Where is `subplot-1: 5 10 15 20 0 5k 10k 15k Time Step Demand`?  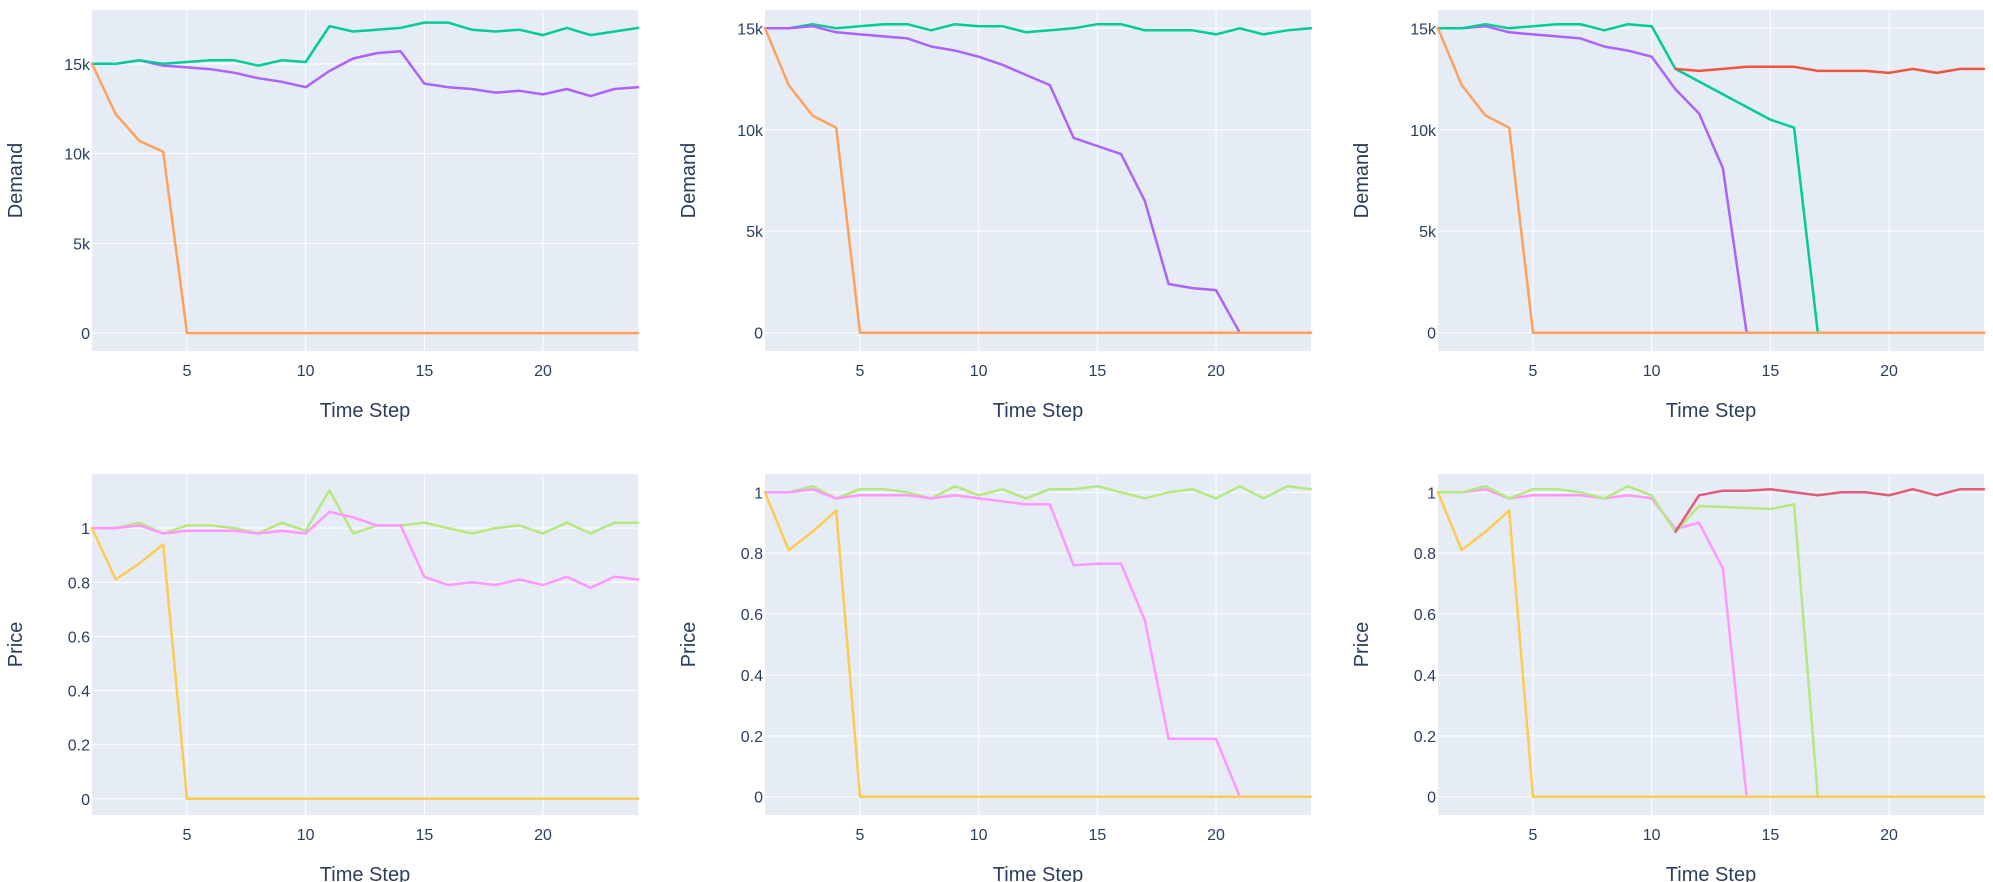
subplot-1: 5 10 15 20 0 5k 10k 15k Time Step Demand is located at coordinates (322, 216).